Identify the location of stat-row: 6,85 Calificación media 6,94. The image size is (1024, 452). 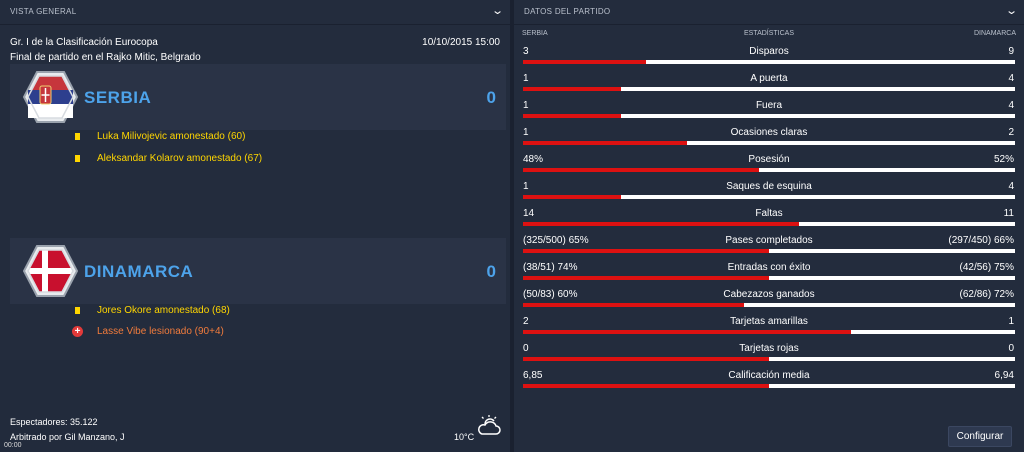
(769, 379).